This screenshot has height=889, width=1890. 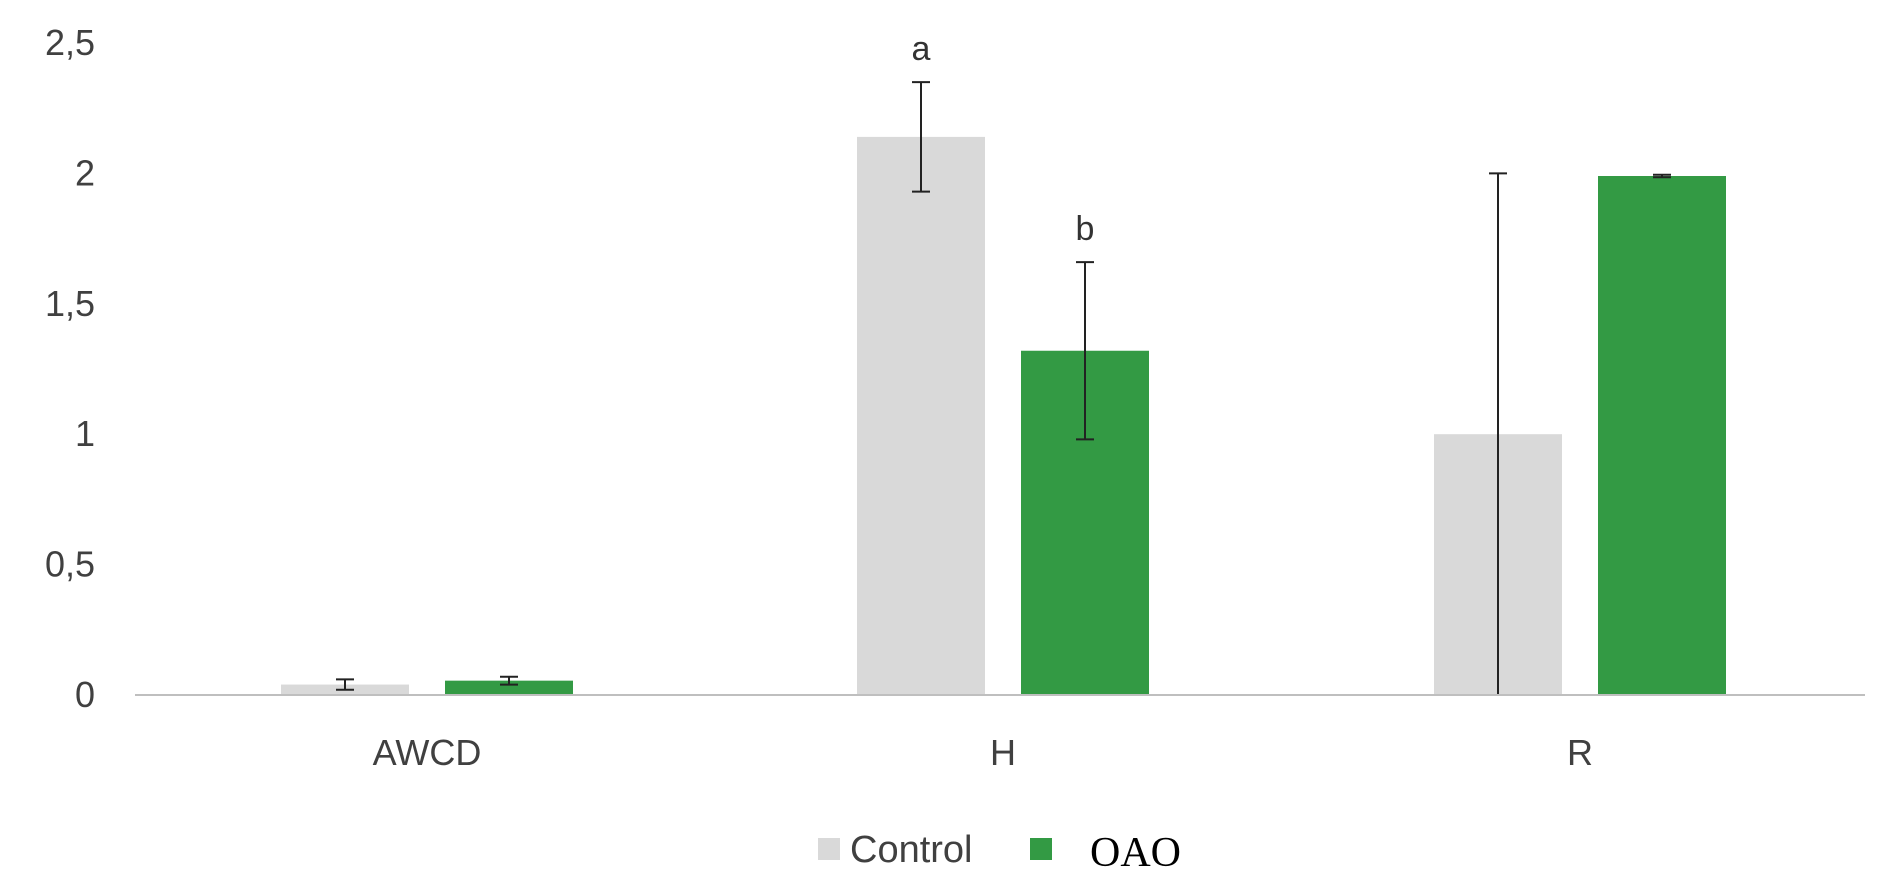 What do you see at coordinates (70, 564) in the screenshot?
I see `y-tick-label: 0,5` at bounding box center [70, 564].